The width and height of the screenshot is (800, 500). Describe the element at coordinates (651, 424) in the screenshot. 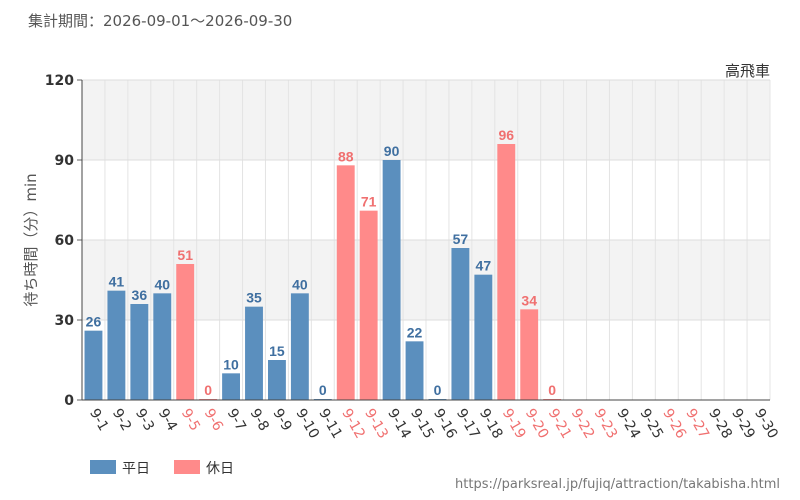

I see `x-tick-label-9-25: 9-25` at that location.